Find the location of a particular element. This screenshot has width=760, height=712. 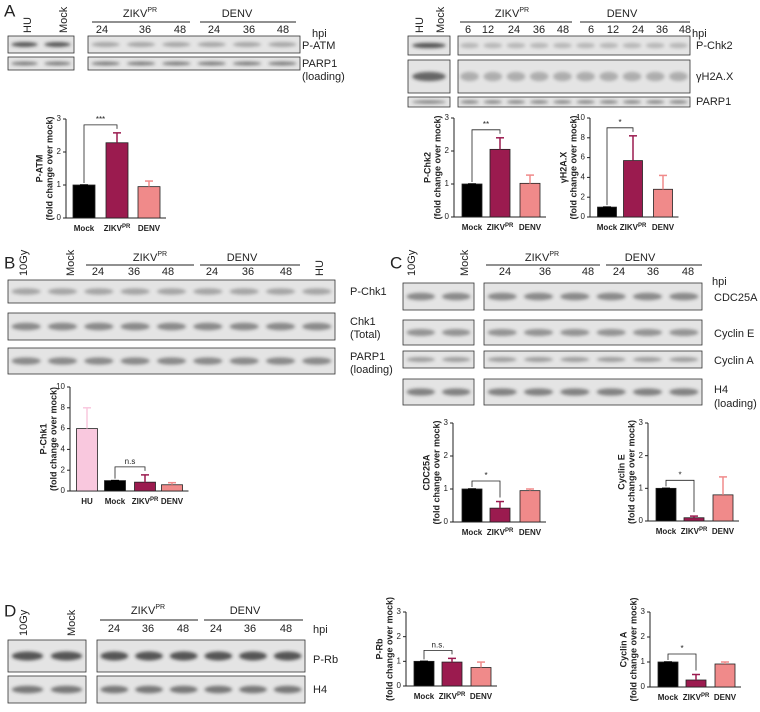

y-axis-label: P-Chk1 is located at coordinates (43, 438).